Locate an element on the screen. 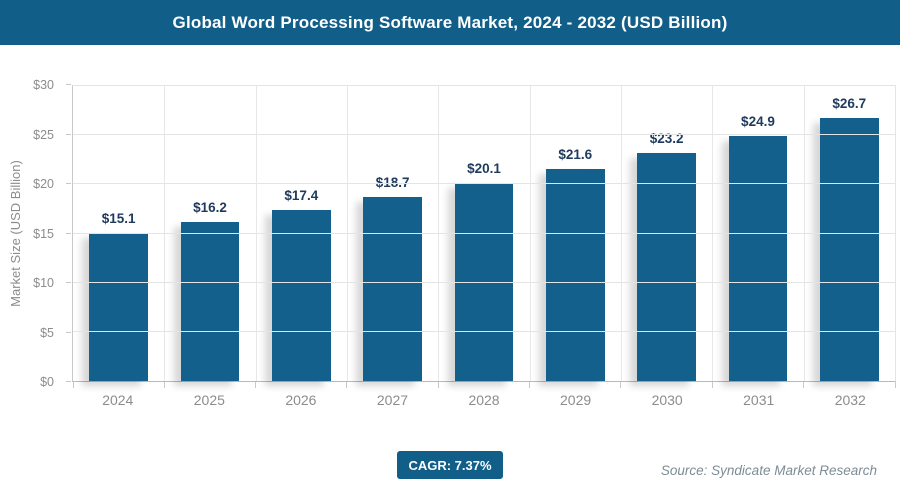 The height and width of the screenshot is (500, 900). bar-2025: $16.2 is located at coordinates (210, 290).